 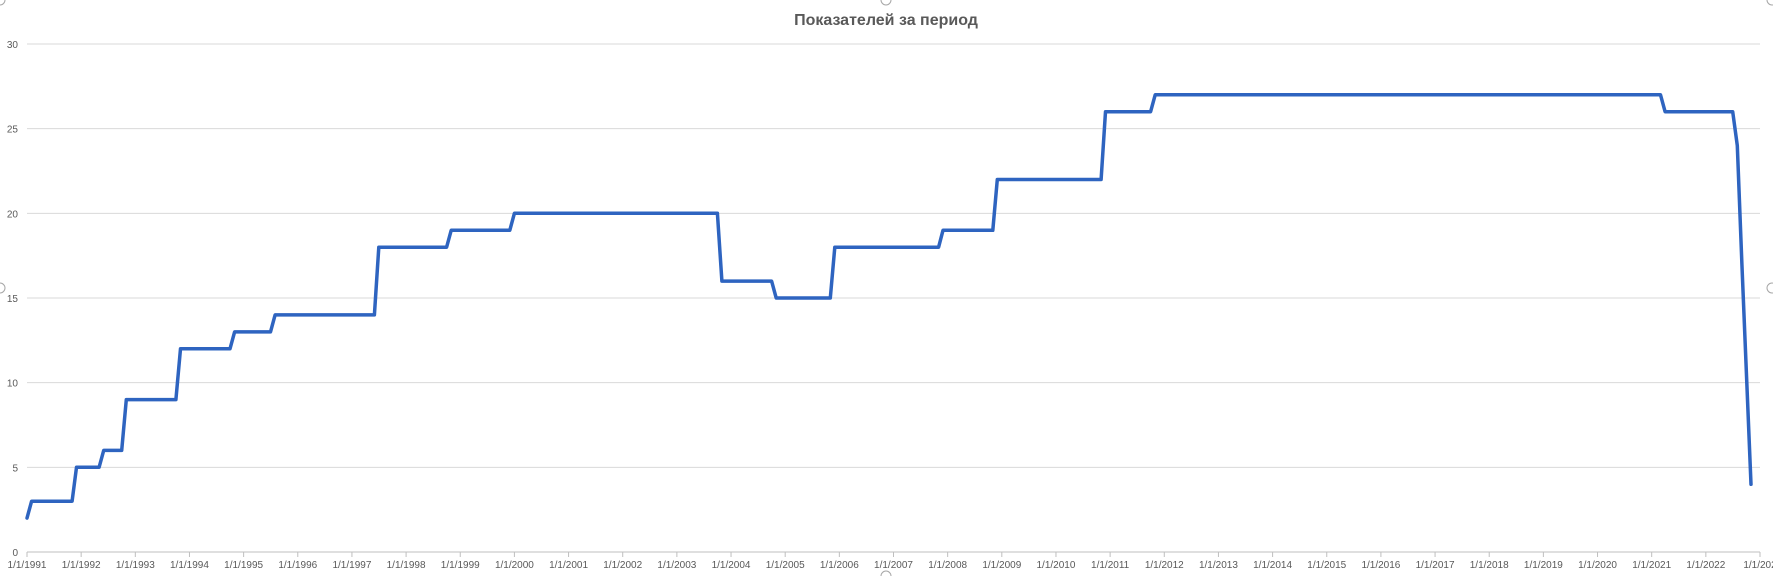 I want to click on x-tick-label: 1/1/2014, so click(x=1272, y=565).